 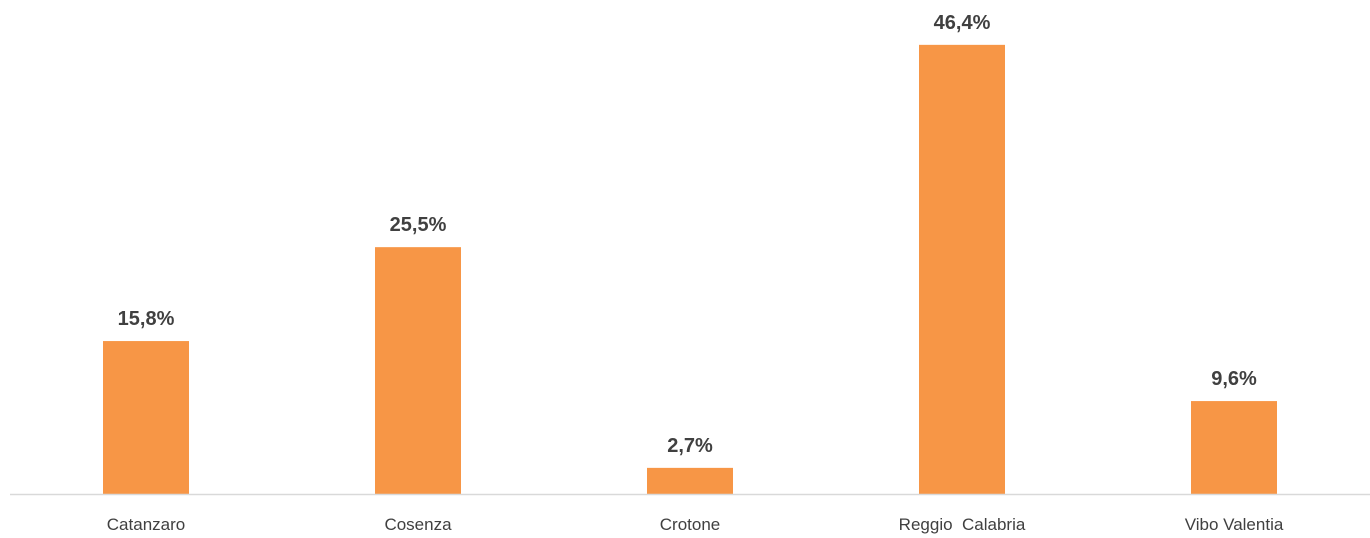 What do you see at coordinates (1234, 447) in the screenshot?
I see `bar-vibo-valentia` at bounding box center [1234, 447].